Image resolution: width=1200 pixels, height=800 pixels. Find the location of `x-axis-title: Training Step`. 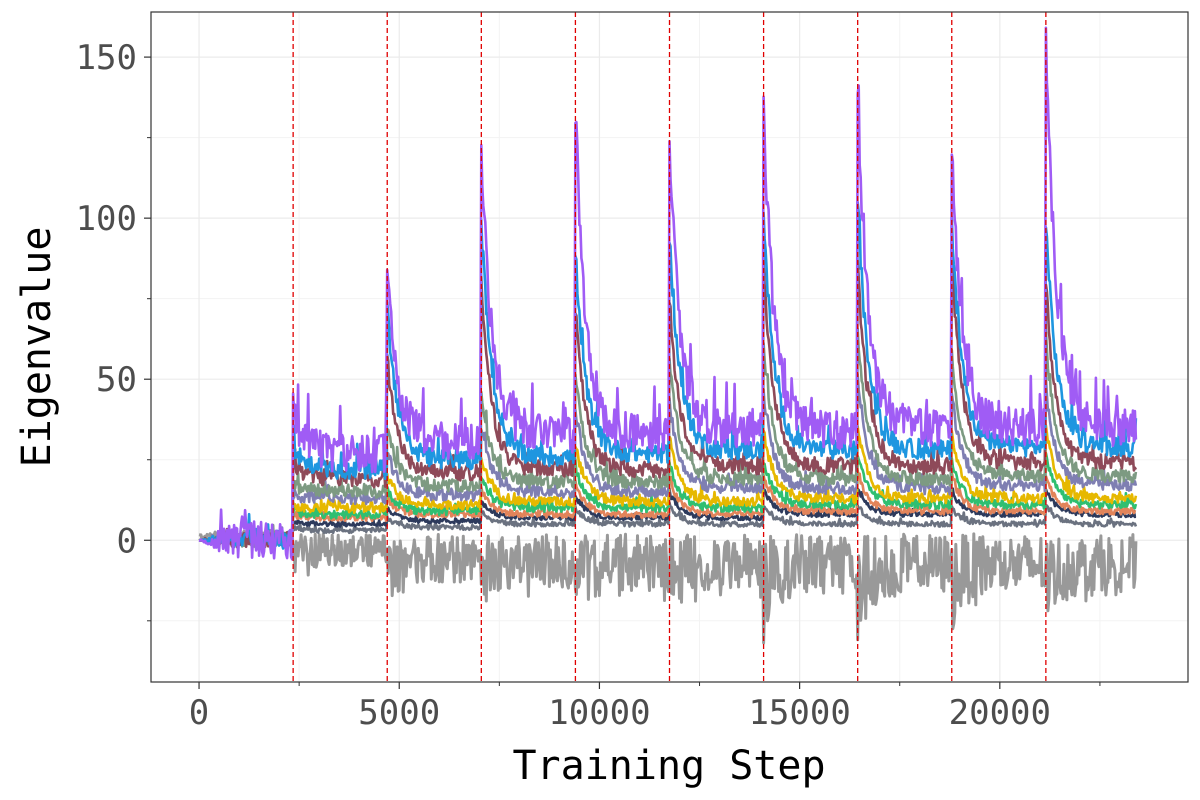

x-axis-title: Training Step is located at coordinates (668, 766).